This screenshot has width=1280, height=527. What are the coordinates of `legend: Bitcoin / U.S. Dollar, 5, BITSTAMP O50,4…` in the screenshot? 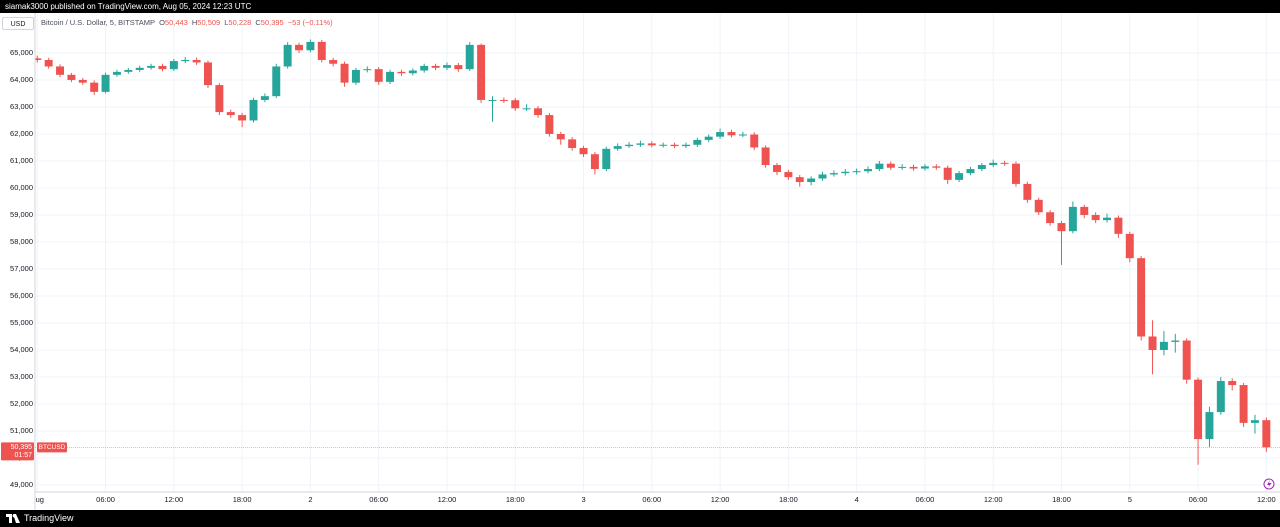 It's located at (187, 22).